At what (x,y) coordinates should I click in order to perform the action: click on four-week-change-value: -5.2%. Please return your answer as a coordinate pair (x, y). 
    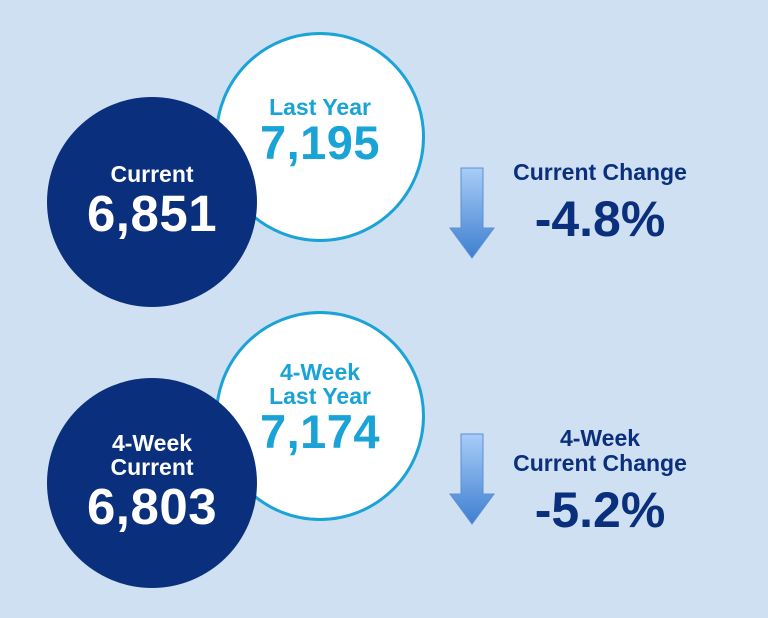
    Looking at the image, I should click on (600, 510).